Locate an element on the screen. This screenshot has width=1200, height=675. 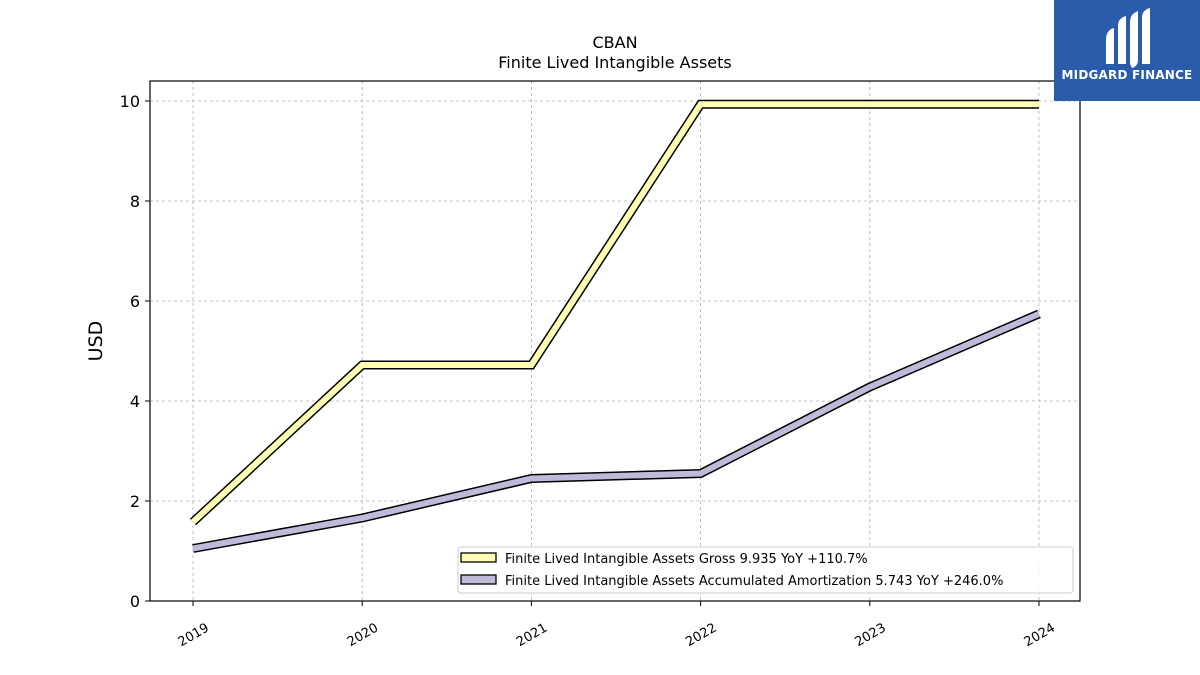
chart-subtitle: Finite Lived Intangible Assets is located at coordinates (614, 62).